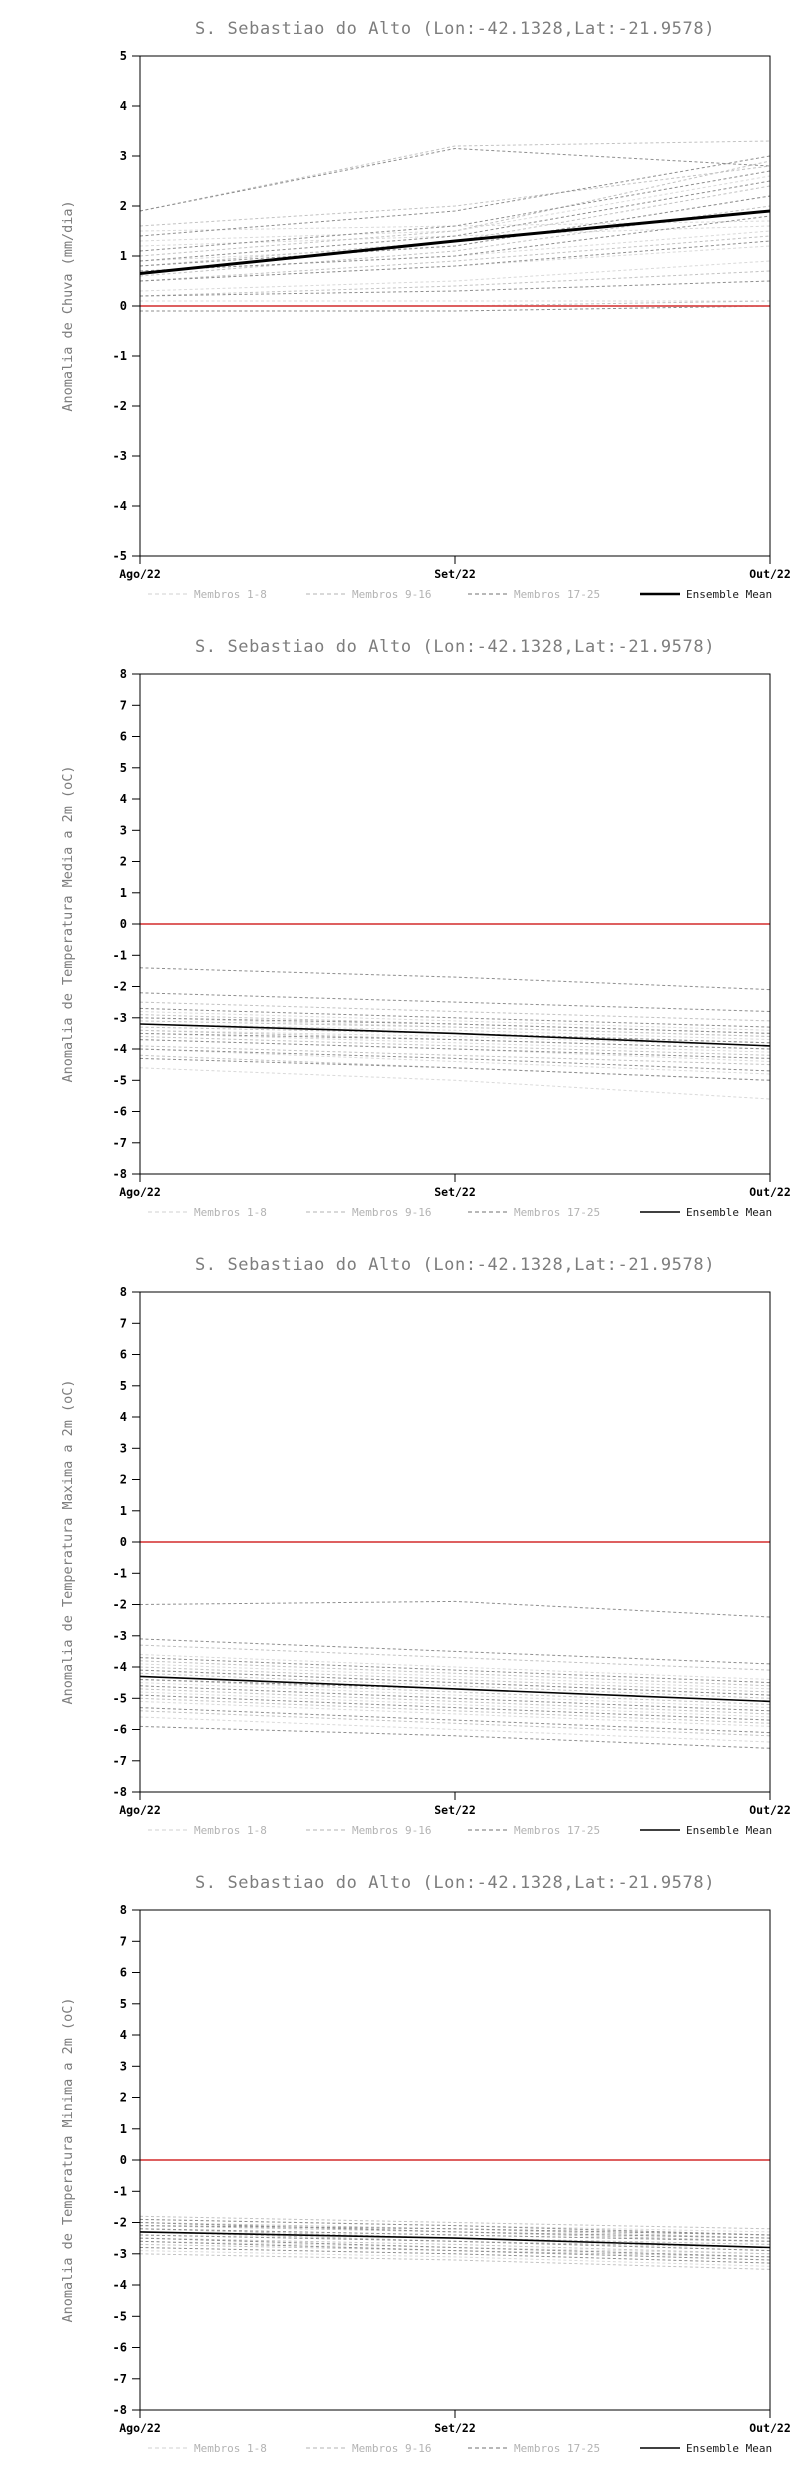 This screenshot has width=800, height=2472. What do you see at coordinates (120, 1143) in the screenshot?
I see `y-tick-label: -7` at bounding box center [120, 1143].